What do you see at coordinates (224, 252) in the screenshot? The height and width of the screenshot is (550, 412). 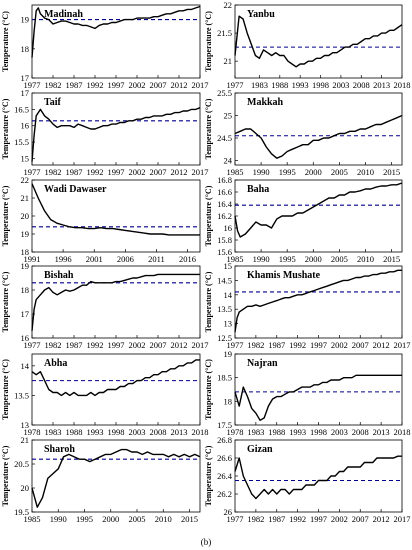 I see `y-tick-label: 15.6` at bounding box center [224, 252].